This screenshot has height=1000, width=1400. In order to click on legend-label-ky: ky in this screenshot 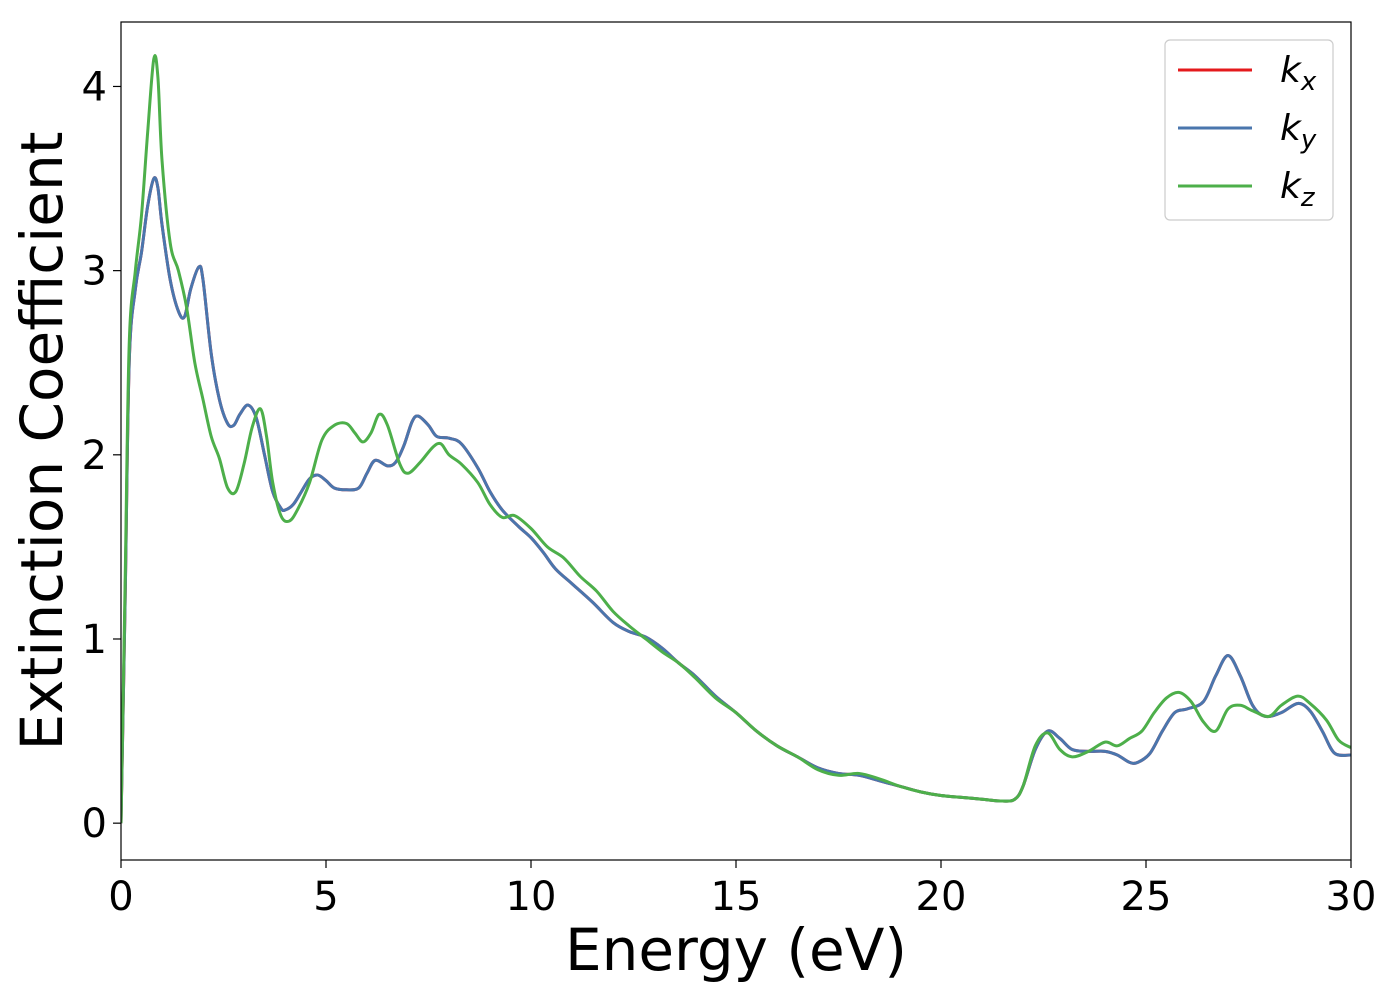, I will do `click(1298, 131)`.